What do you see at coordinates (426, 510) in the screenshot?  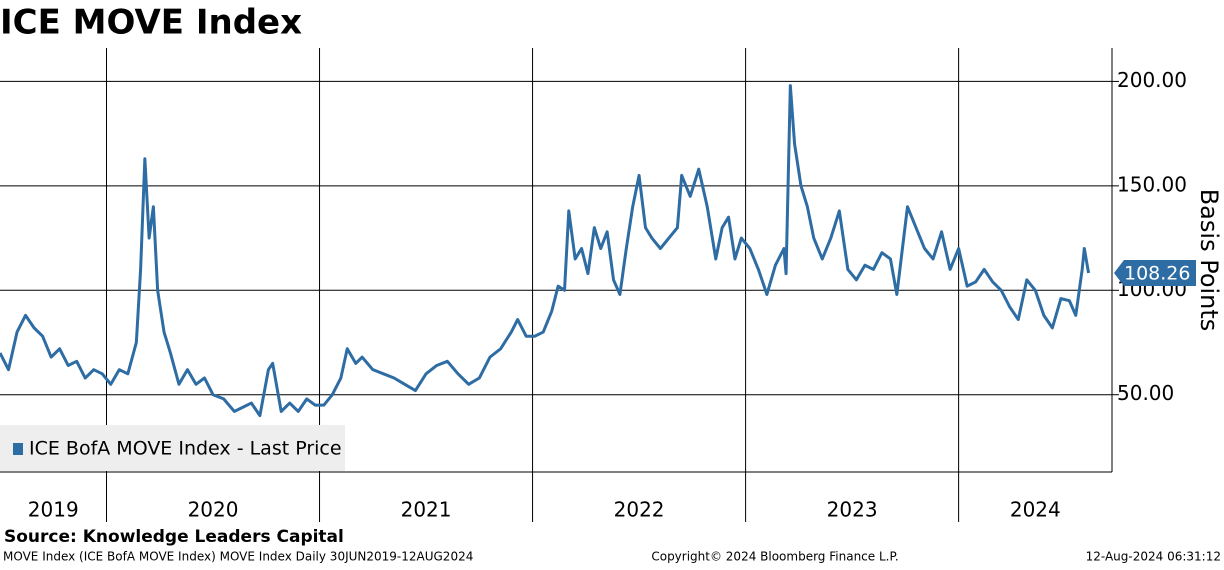 I see `x-tick-label: 2021` at bounding box center [426, 510].